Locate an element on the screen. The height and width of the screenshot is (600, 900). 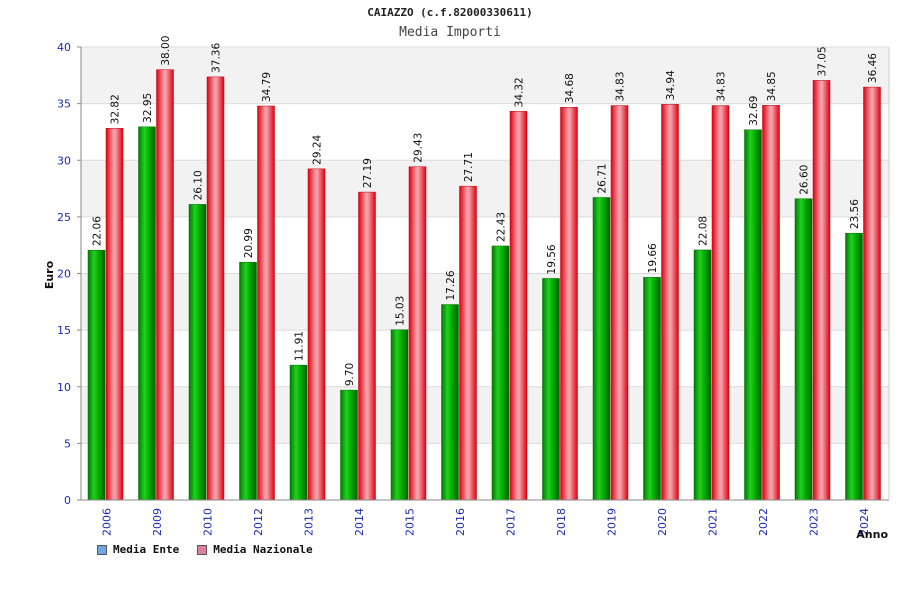
data-label: 23.56 is located at coordinates (855, 214).